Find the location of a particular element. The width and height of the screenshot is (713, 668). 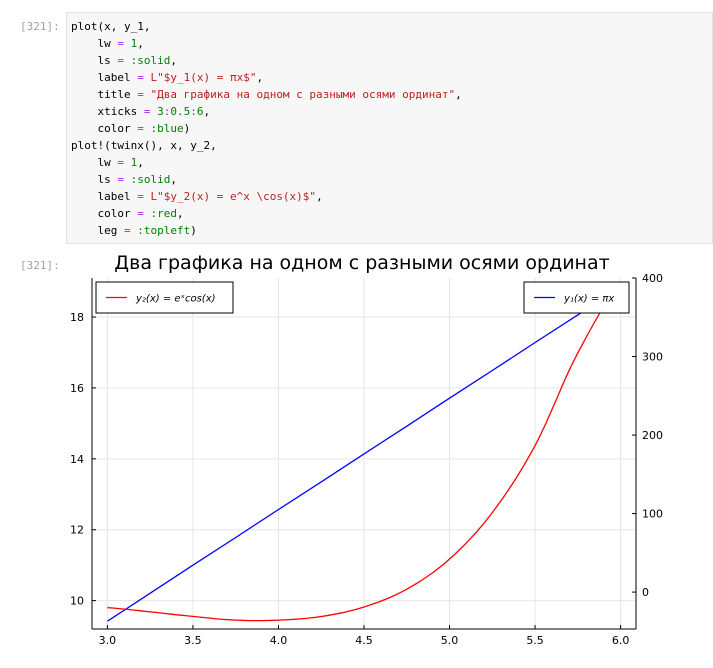

code-token: :red is located at coordinates (163, 213).